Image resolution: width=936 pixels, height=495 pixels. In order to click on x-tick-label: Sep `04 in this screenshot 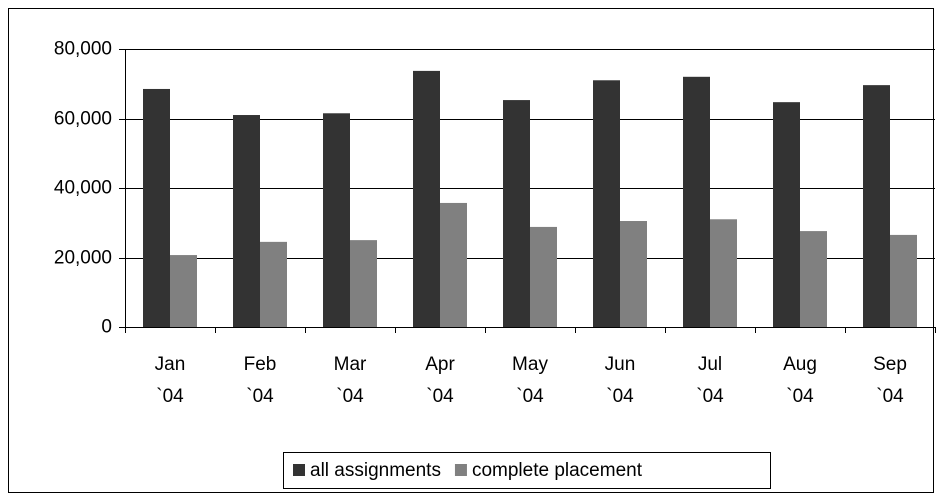, I will do `click(890, 380)`.